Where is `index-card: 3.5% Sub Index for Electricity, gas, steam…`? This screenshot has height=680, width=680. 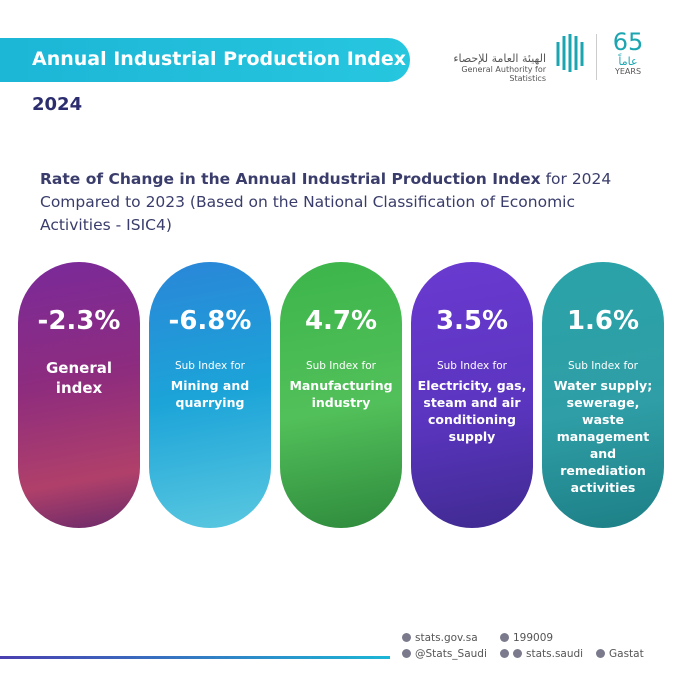
index-card: 3.5% Sub Index for Electricity, gas, steam… is located at coordinates (472, 395).